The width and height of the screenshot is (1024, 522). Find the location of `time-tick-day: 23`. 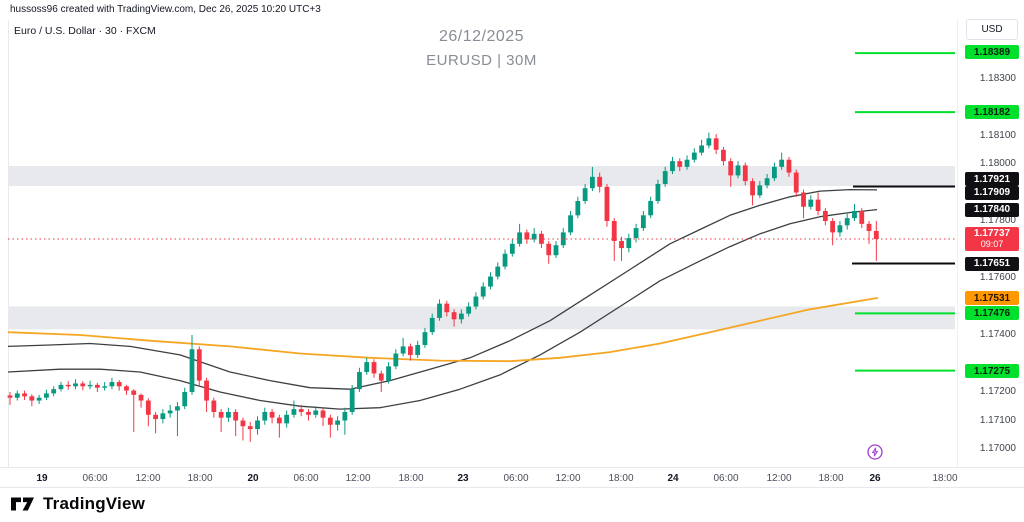

time-tick-day: 23 is located at coordinates (463, 478).